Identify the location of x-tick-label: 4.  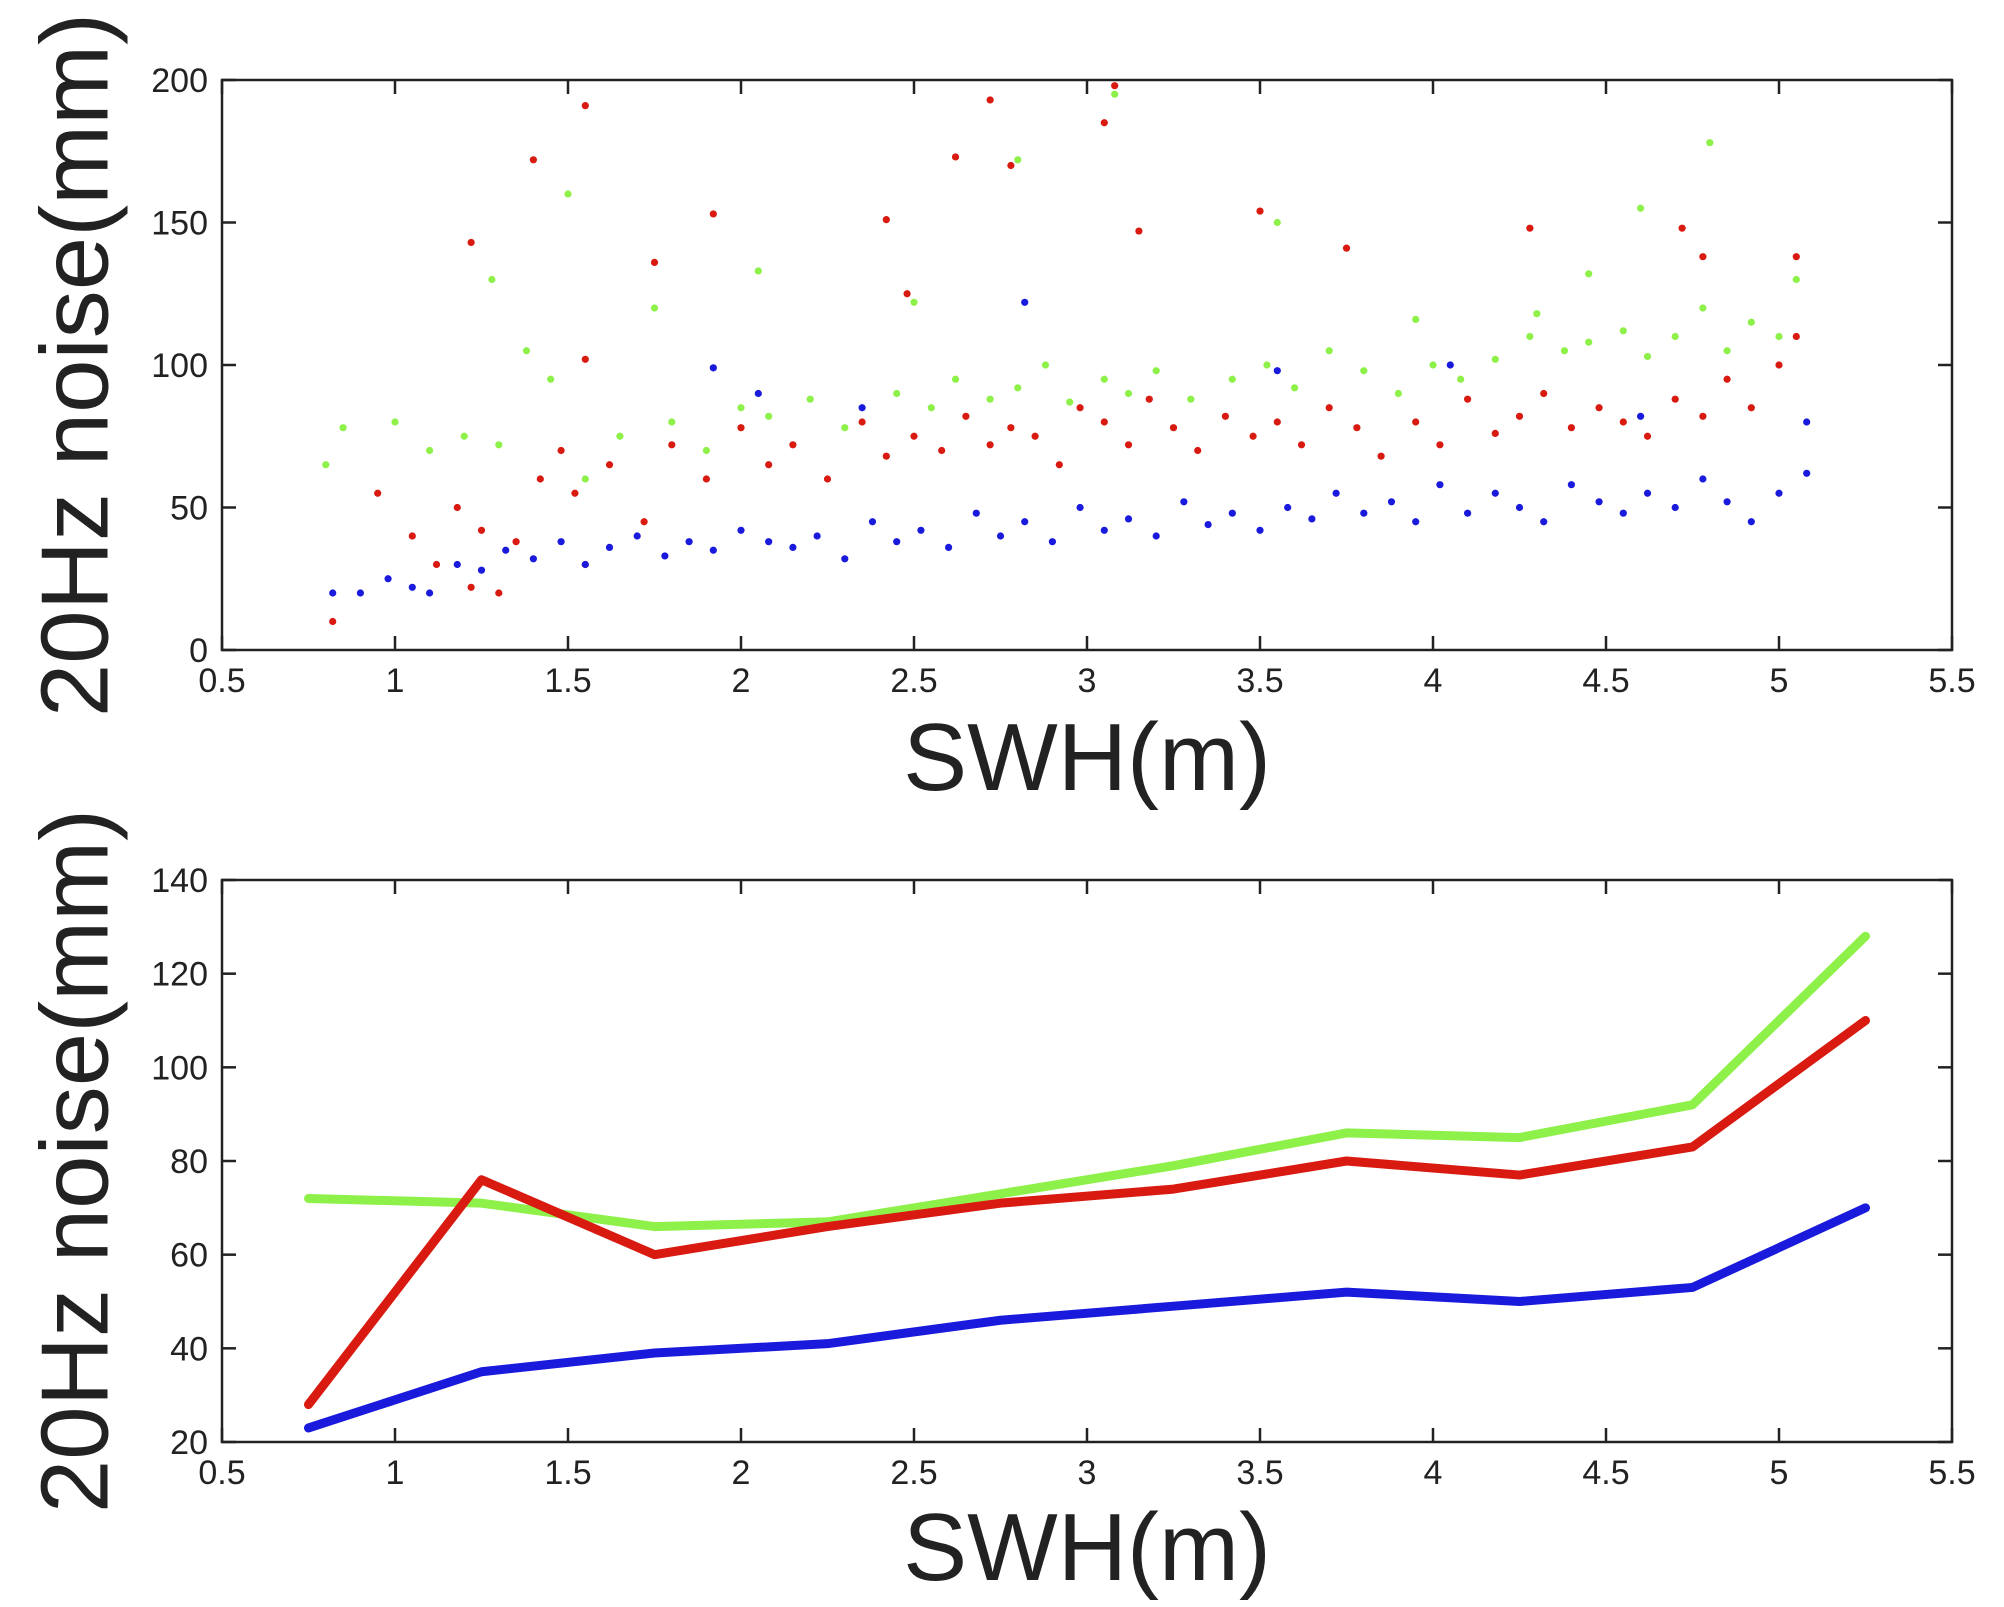
(1433, 681).